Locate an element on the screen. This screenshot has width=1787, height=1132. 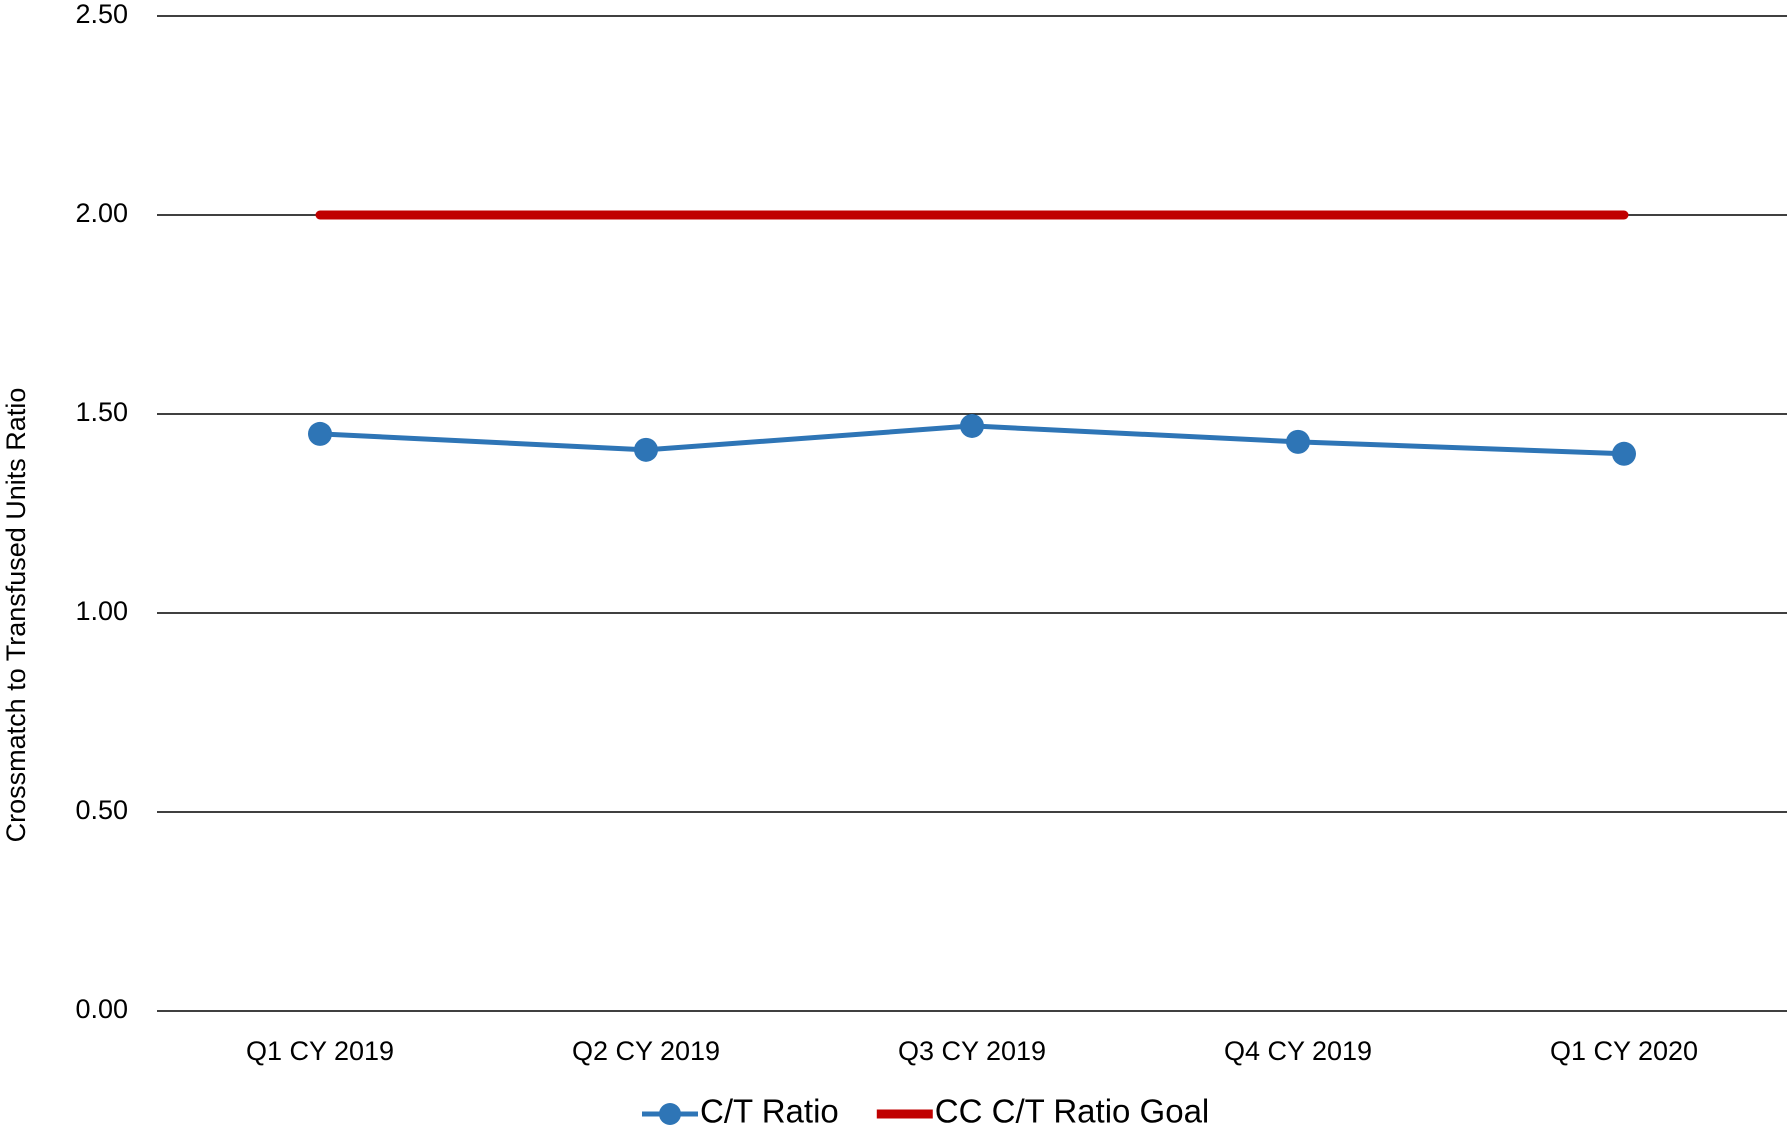
legend-marker is located at coordinates (670, 1114).